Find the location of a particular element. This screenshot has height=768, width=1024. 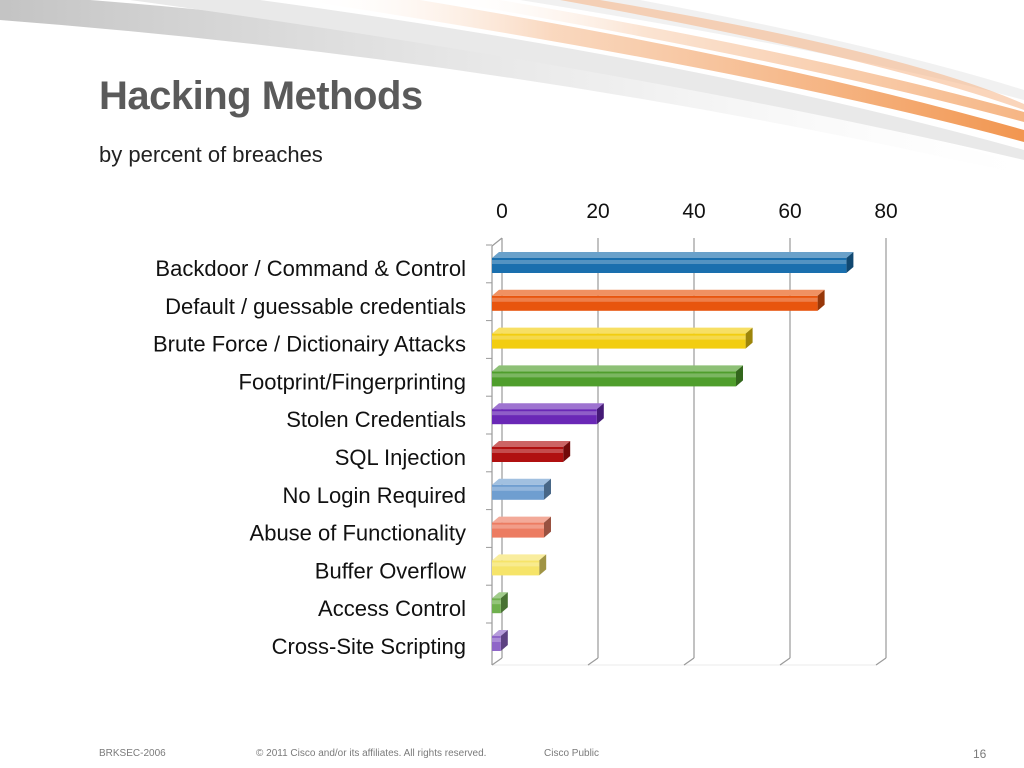

x-tick-label: 0 is located at coordinates (502, 211).